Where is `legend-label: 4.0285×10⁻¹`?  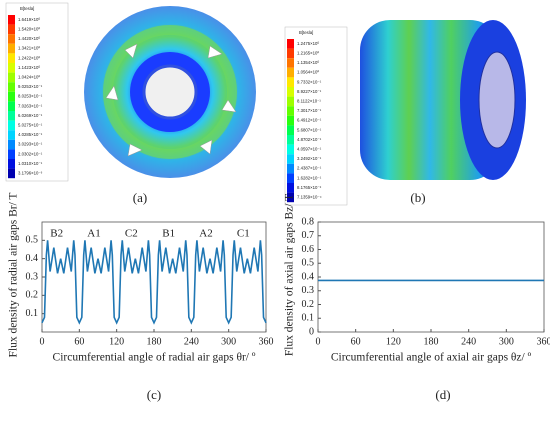
legend-label: 4.0285×10⁻¹ is located at coordinates (30, 134).